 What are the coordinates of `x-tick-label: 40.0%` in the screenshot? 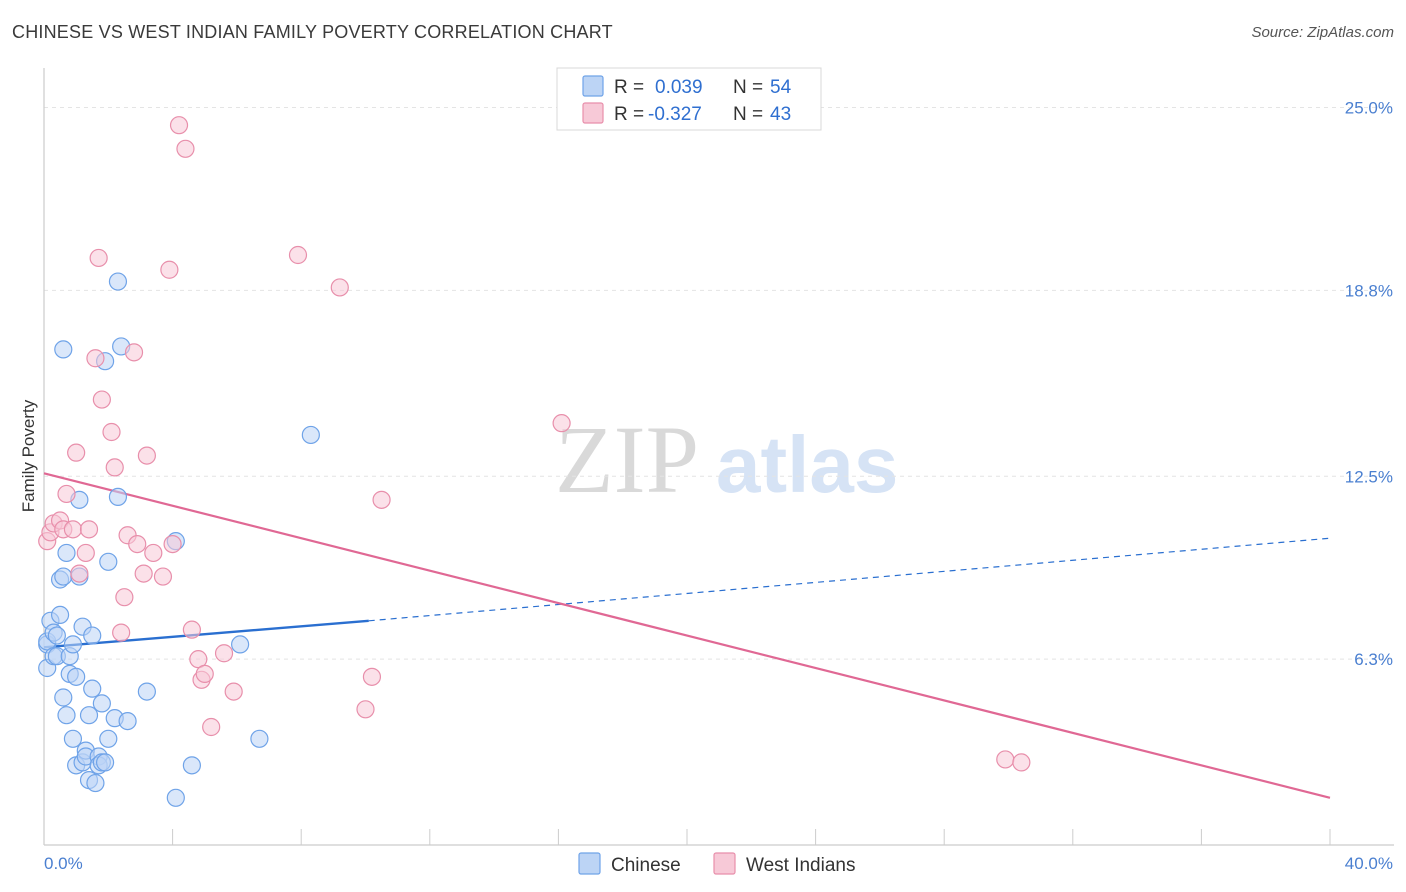 It's located at (1369, 863).